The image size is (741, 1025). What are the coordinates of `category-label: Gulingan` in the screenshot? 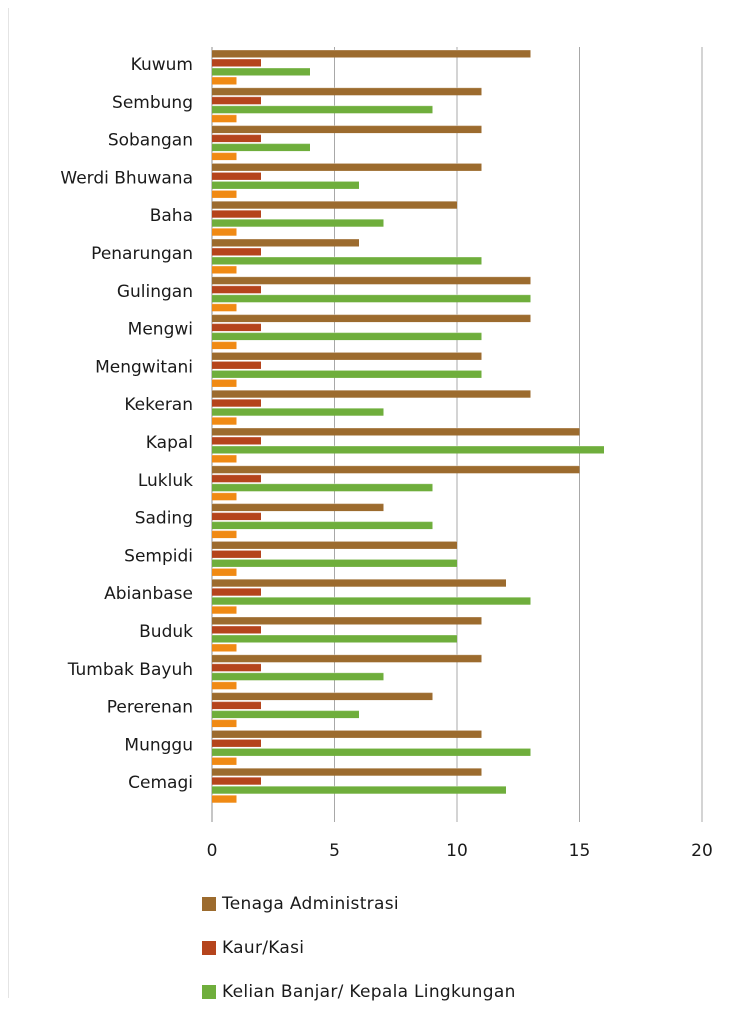 It's located at (155, 292).